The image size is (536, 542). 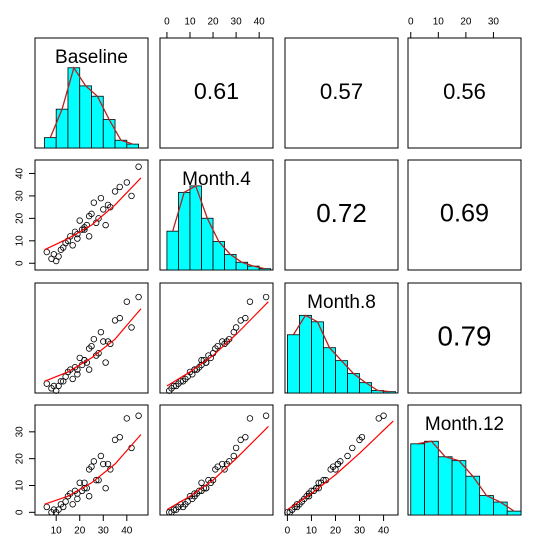 I want to click on y-tick-label: 10, so click(x=20, y=241).